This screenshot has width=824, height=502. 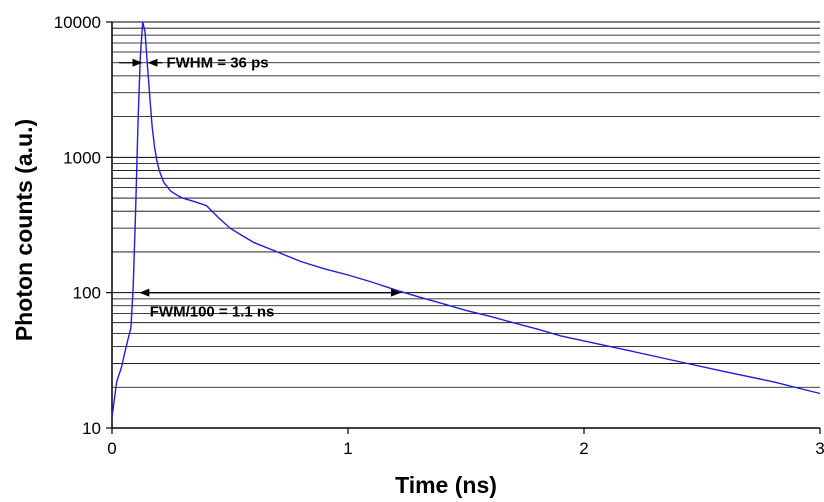 What do you see at coordinates (87, 293) in the screenshot?
I see `y-tick-label: 100` at bounding box center [87, 293].